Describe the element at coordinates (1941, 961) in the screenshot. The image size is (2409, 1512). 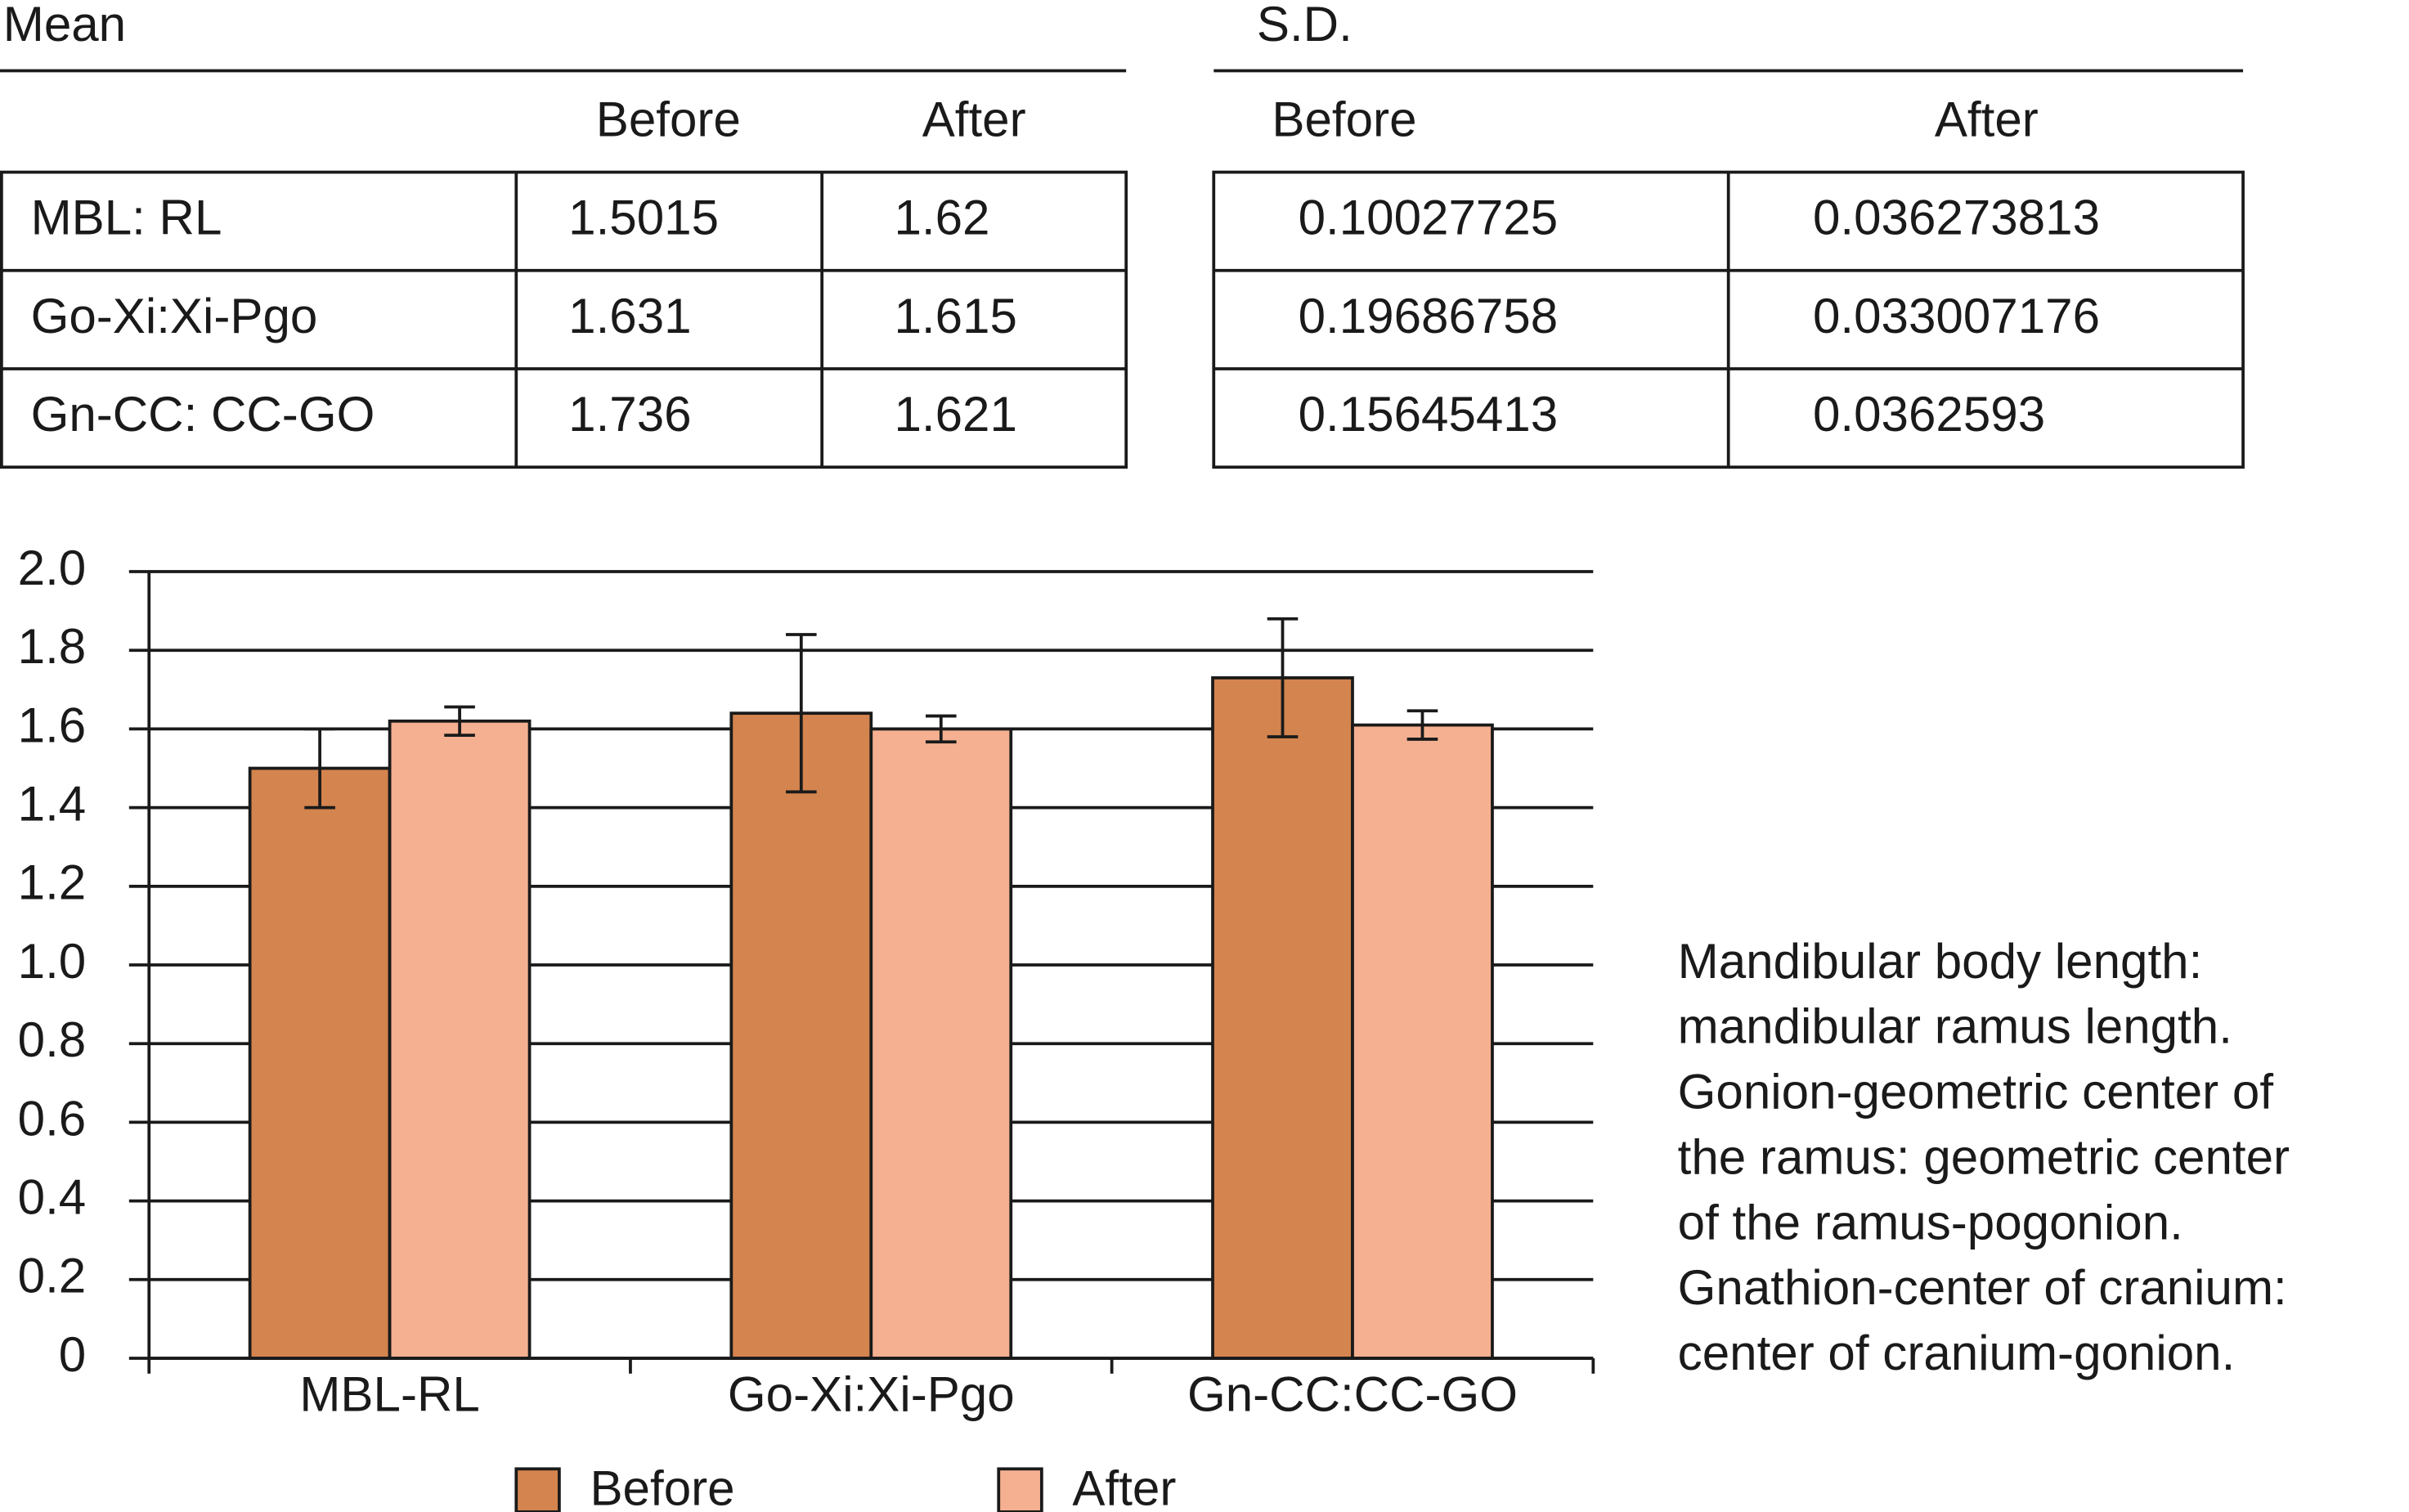
I see `note-line: Mandibular body length:` at that location.